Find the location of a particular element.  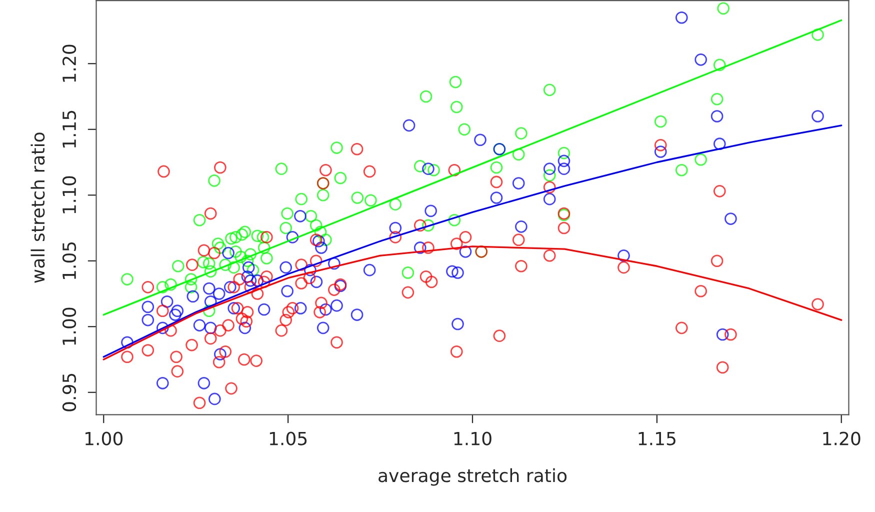

y-axis-title: wall stretch ratio is located at coordinates (37, 207).